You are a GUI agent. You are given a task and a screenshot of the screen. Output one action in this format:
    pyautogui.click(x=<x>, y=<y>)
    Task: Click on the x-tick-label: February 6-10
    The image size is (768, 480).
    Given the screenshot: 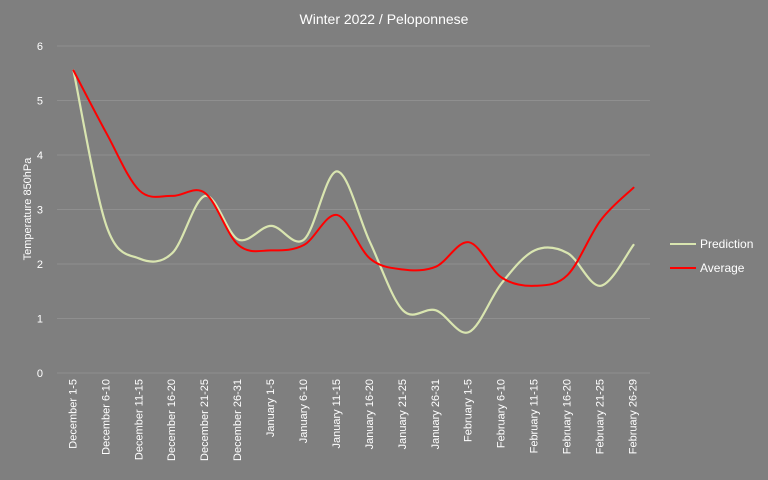 What is the action you would take?
    pyautogui.click(x=502, y=413)
    